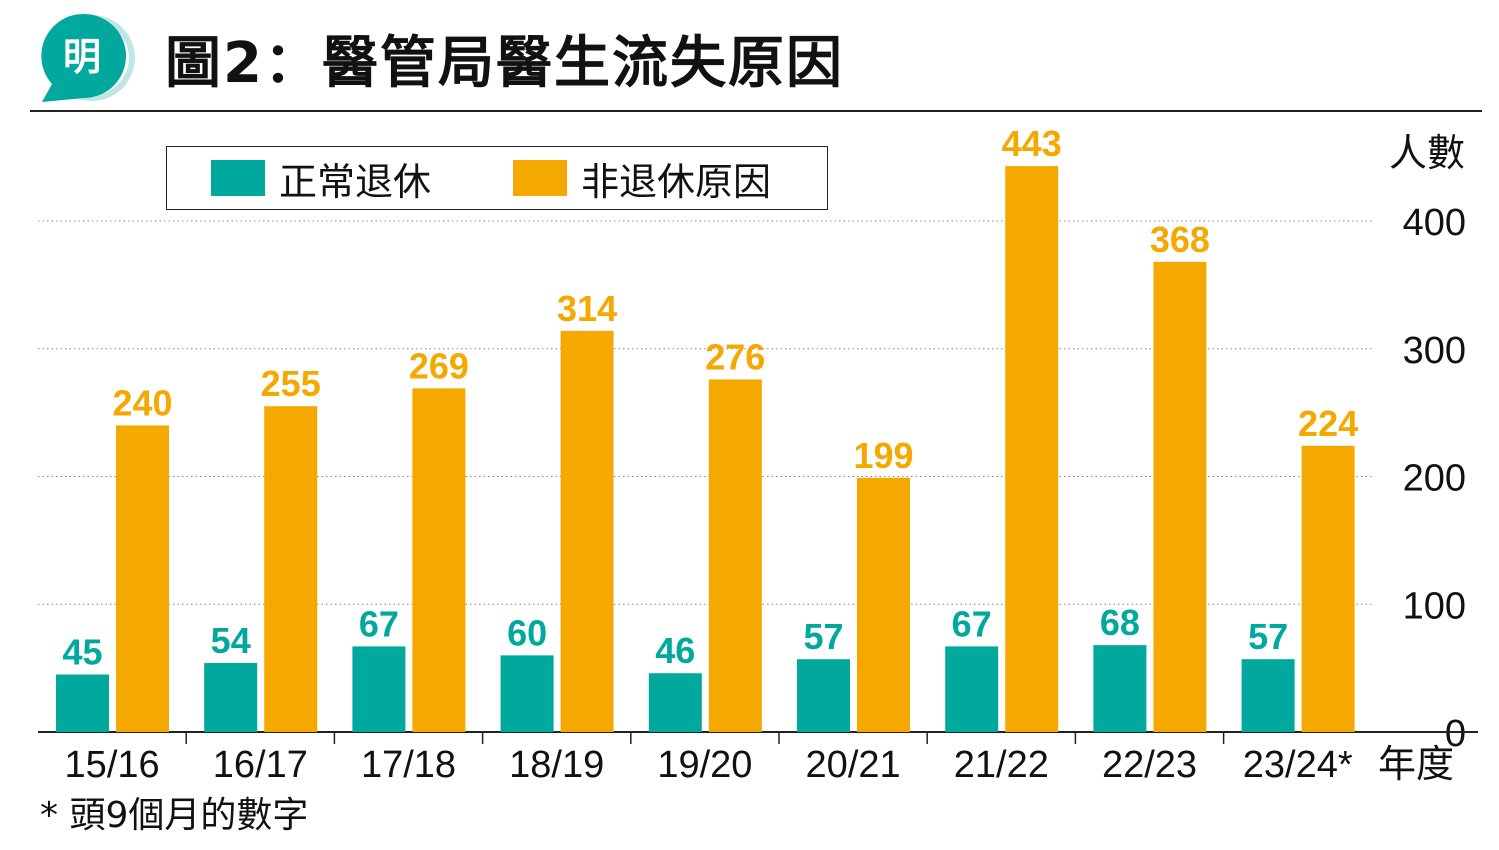 Image resolution: width=1499 pixels, height=850 pixels. What do you see at coordinates (497, 178) in the screenshot?
I see `legend: 正常退休 非退休原因` at bounding box center [497, 178].